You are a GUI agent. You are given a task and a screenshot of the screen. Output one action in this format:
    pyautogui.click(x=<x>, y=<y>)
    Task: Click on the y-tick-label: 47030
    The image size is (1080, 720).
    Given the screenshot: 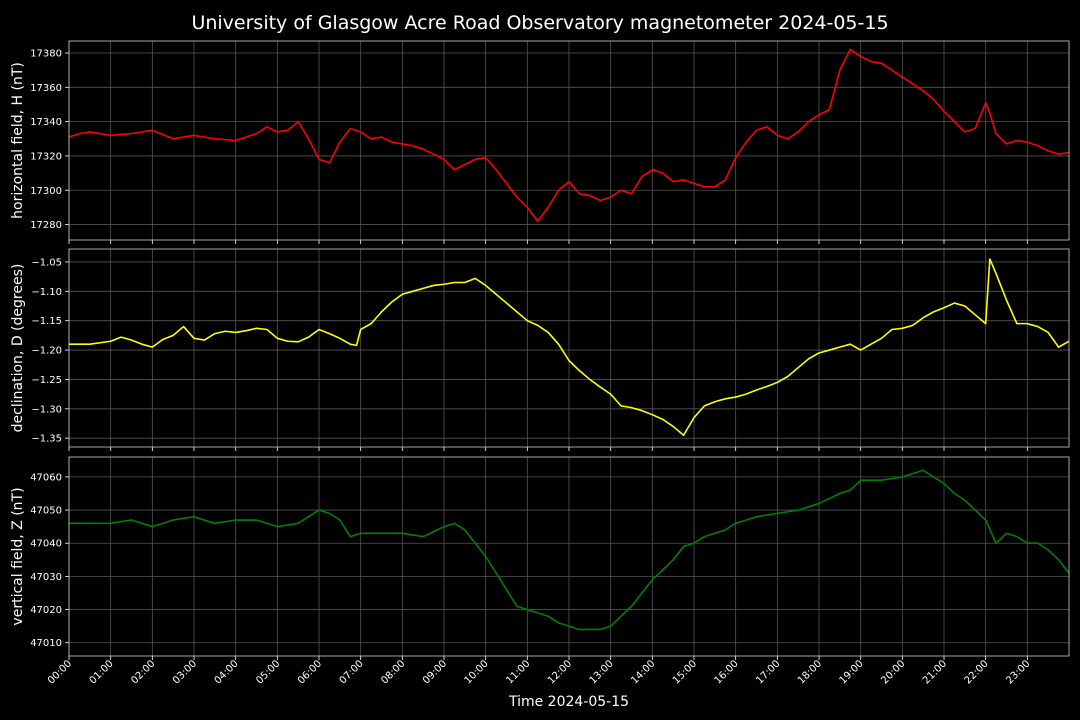 What is the action you would take?
    pyautogui.click(x=46, y=577)
    